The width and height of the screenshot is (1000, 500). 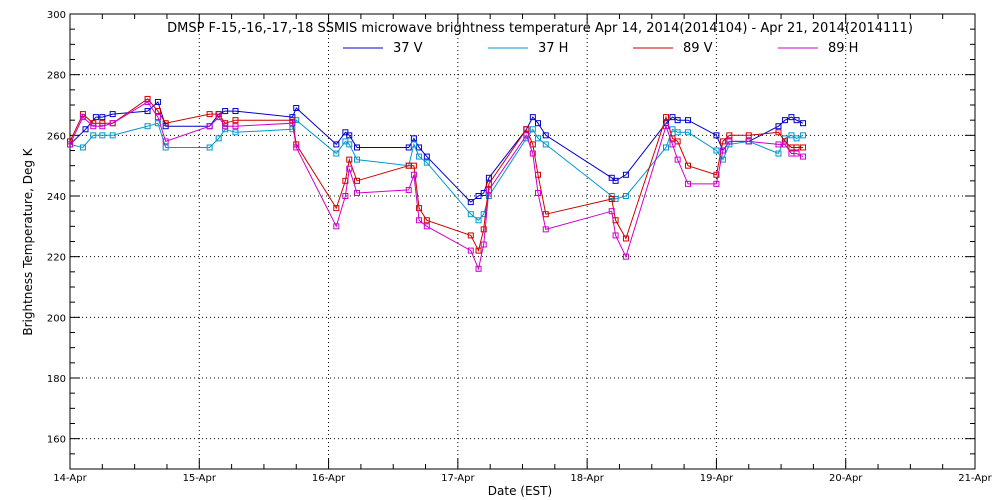 I want to click on legend-item-37-v: 37 V, so click(x=383, y=48).